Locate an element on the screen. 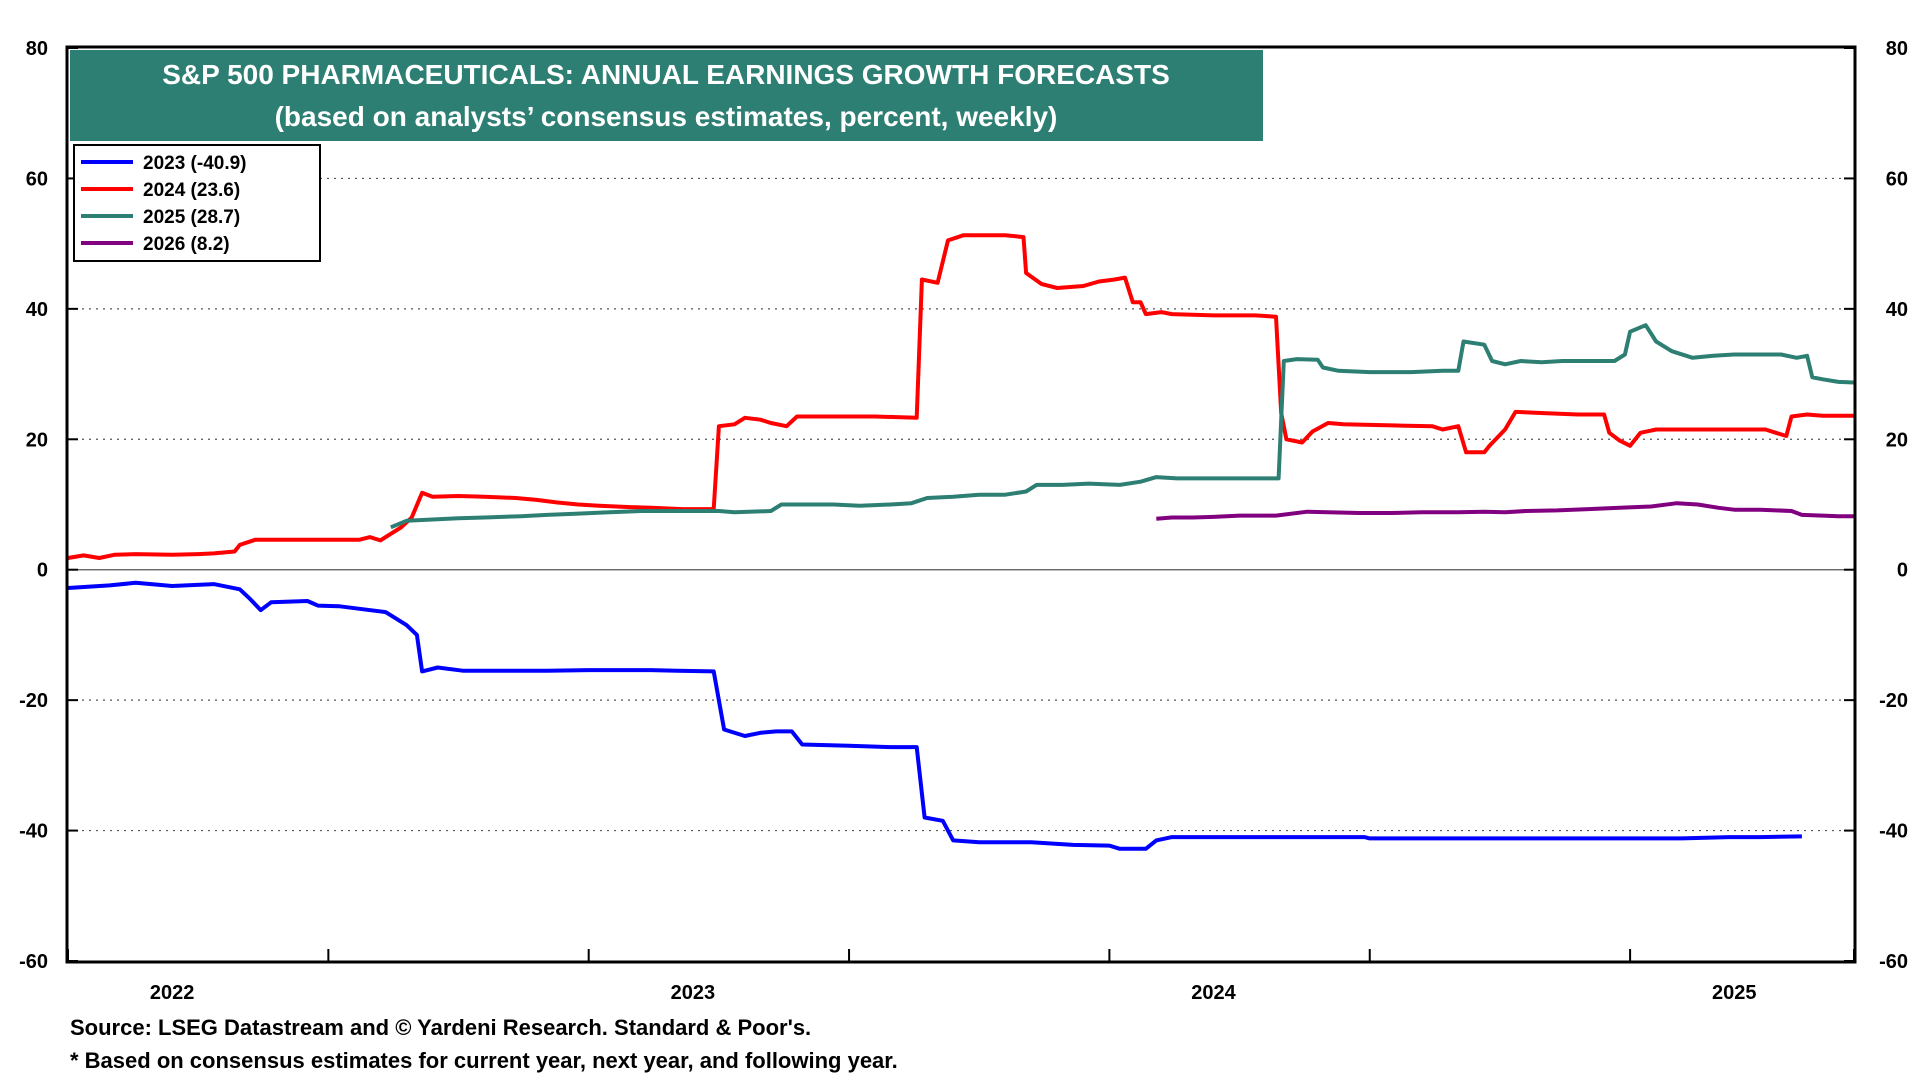 The image size is (1920, 1080). y-tick-label-right: -40 is located at coordinates (1893, 832).